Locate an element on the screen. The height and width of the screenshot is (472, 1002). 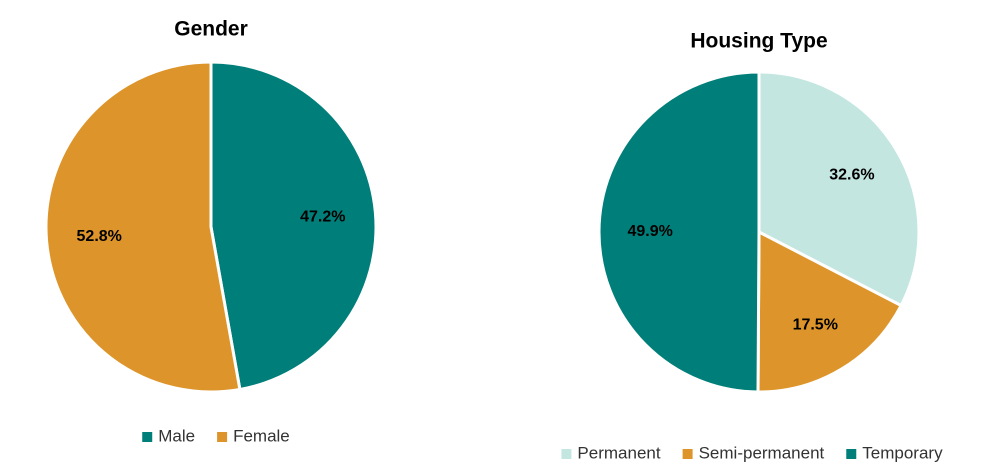
chart-title: Gender is located at coordinates (211, 29).